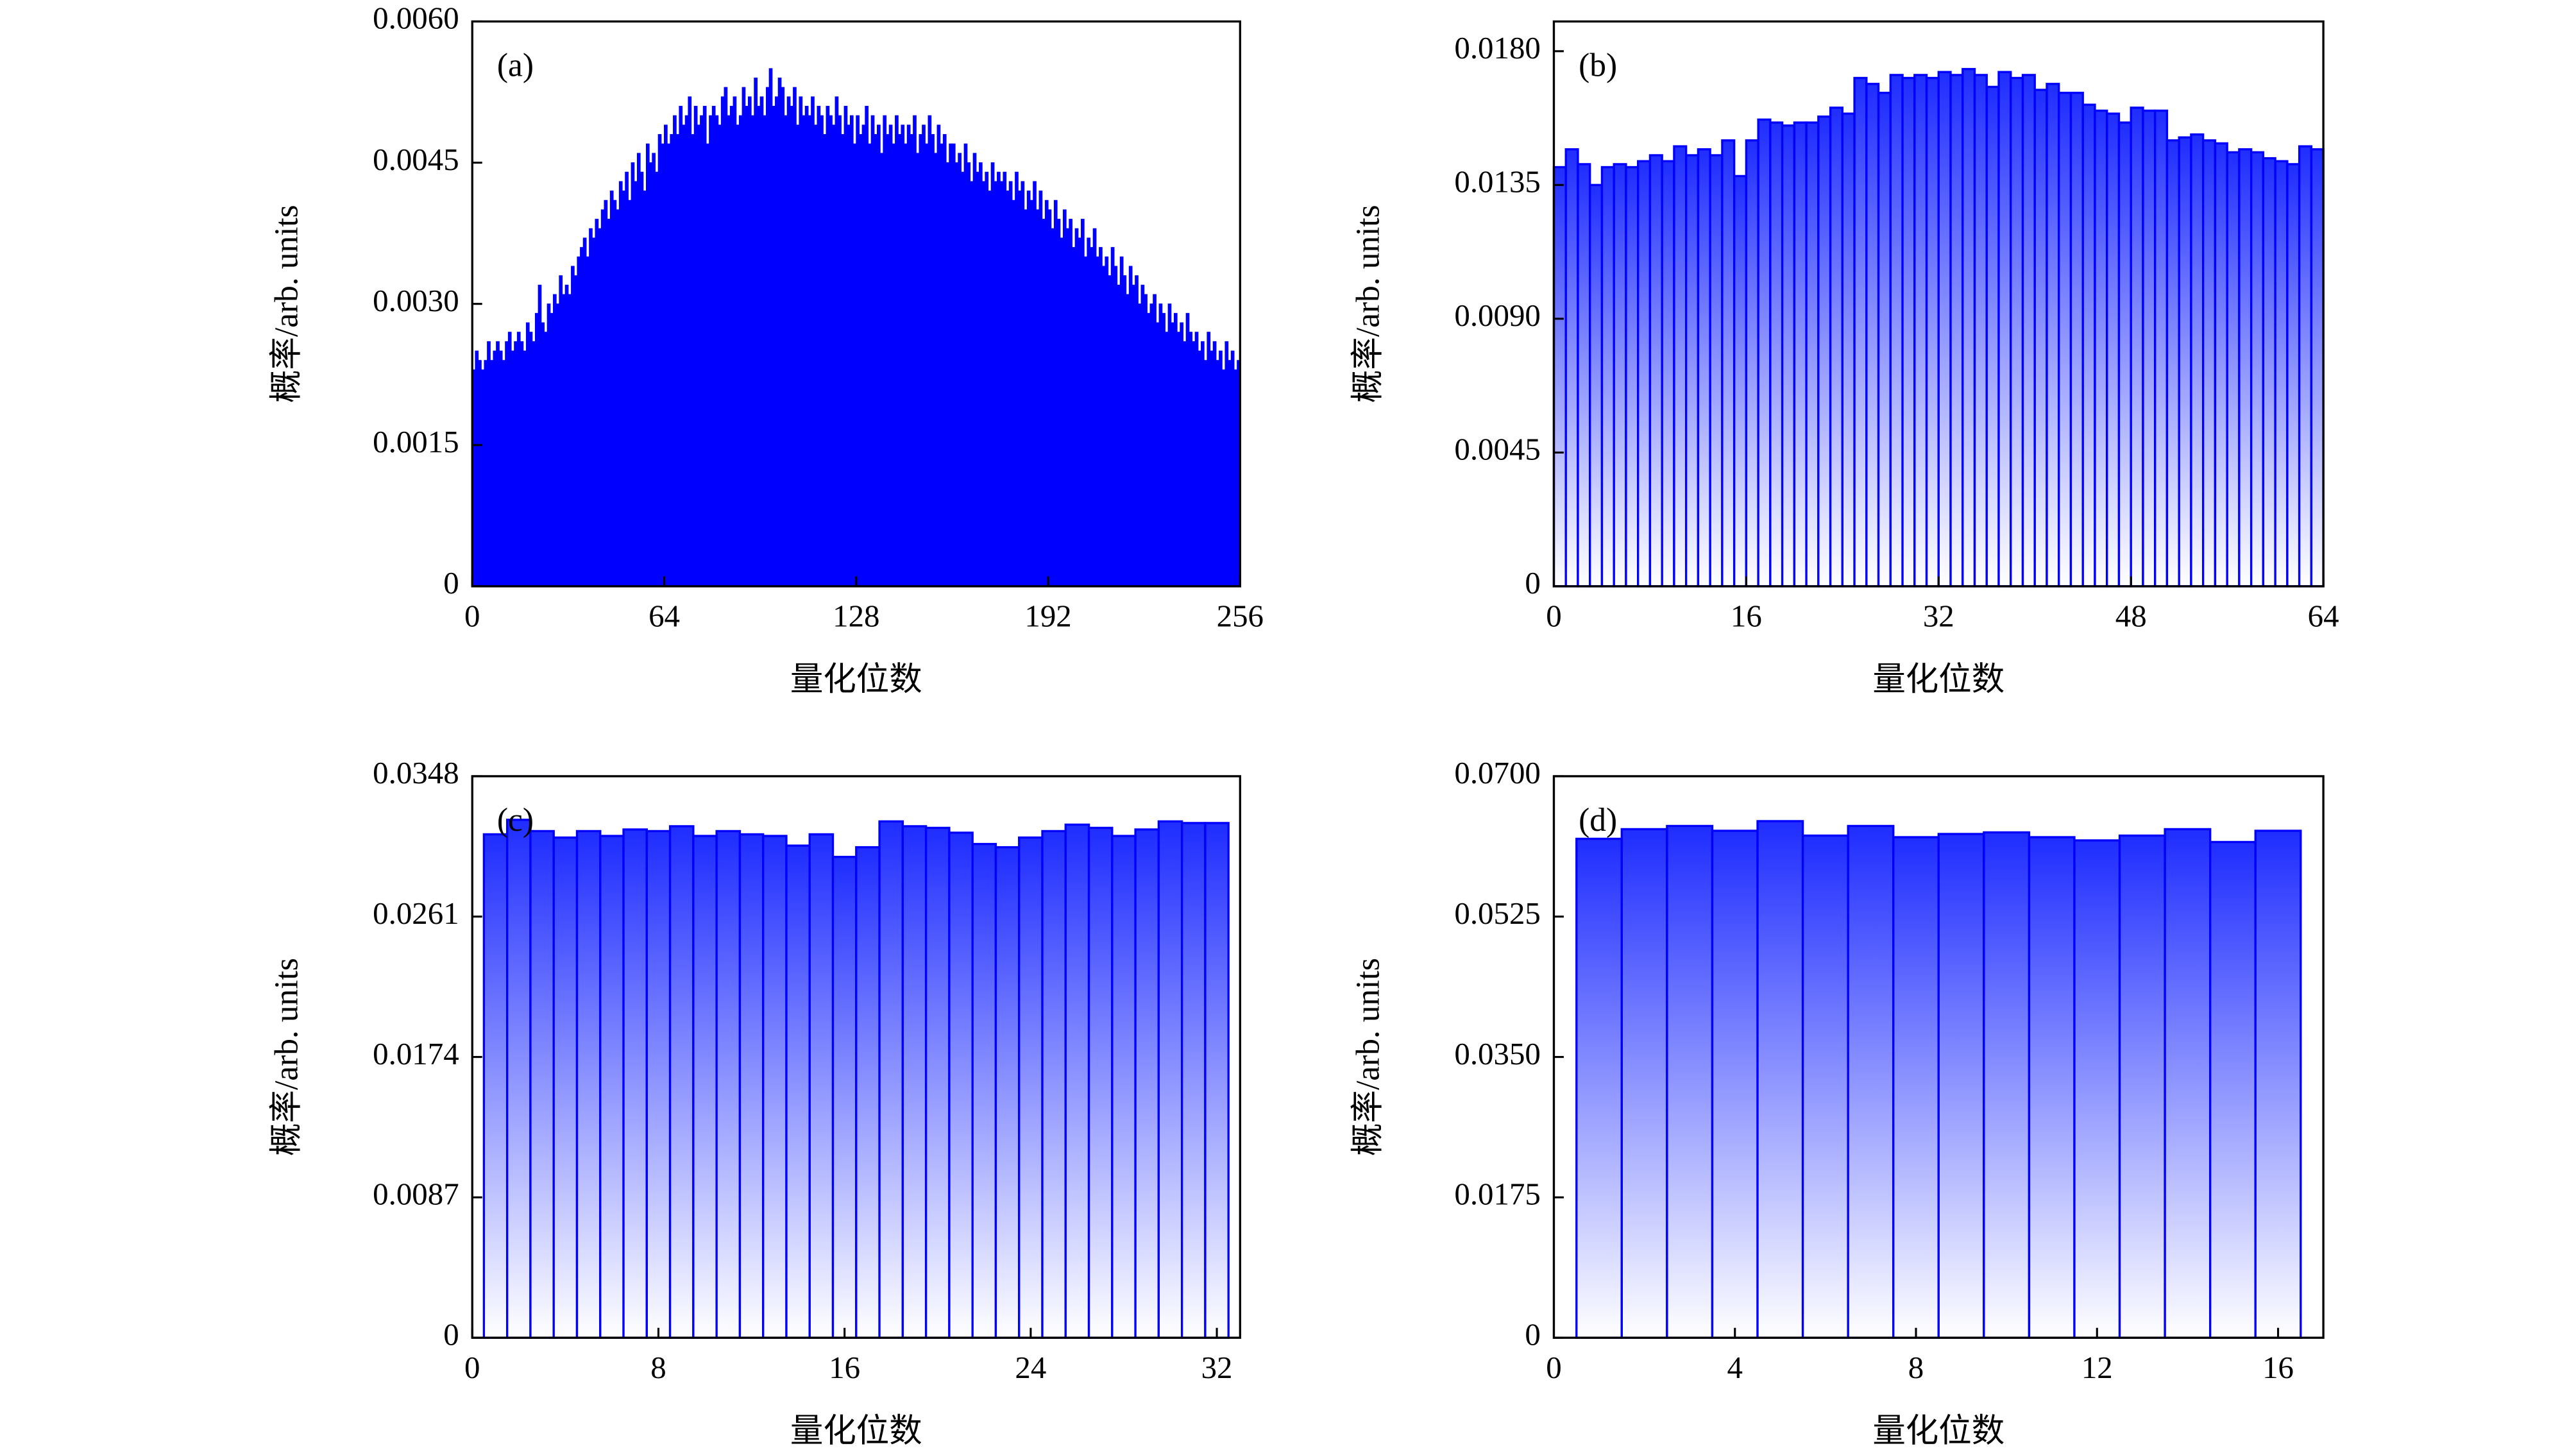 The image size is (2576, 1455). I want to click on y-tick-label: 0.0174, so click(416, 1053).